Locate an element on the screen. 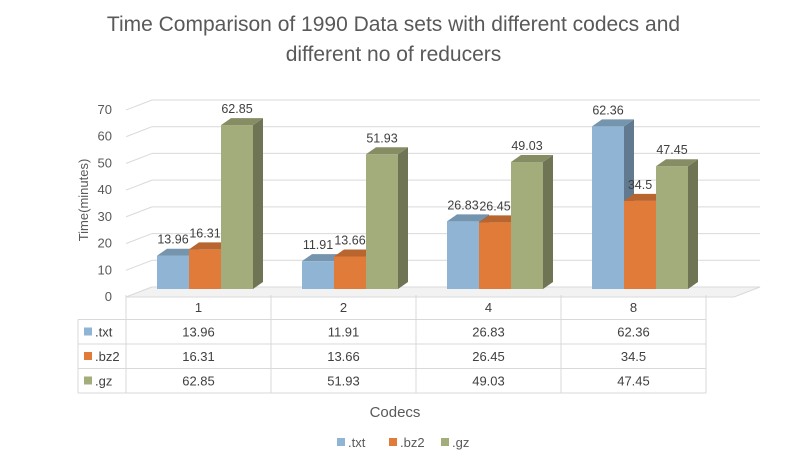 This screenshot has height=459, width=787. table-cell: 62.36 is located at coordinates (633, 332).